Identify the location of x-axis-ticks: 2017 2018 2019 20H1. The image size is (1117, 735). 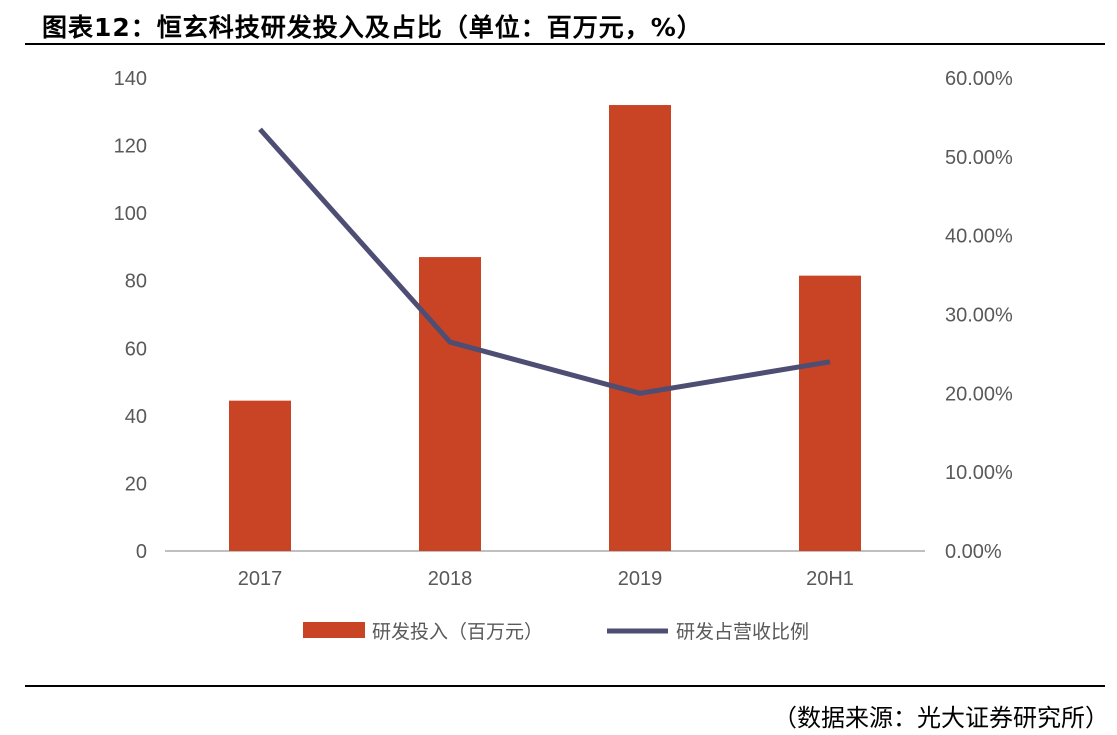
(546, 579).